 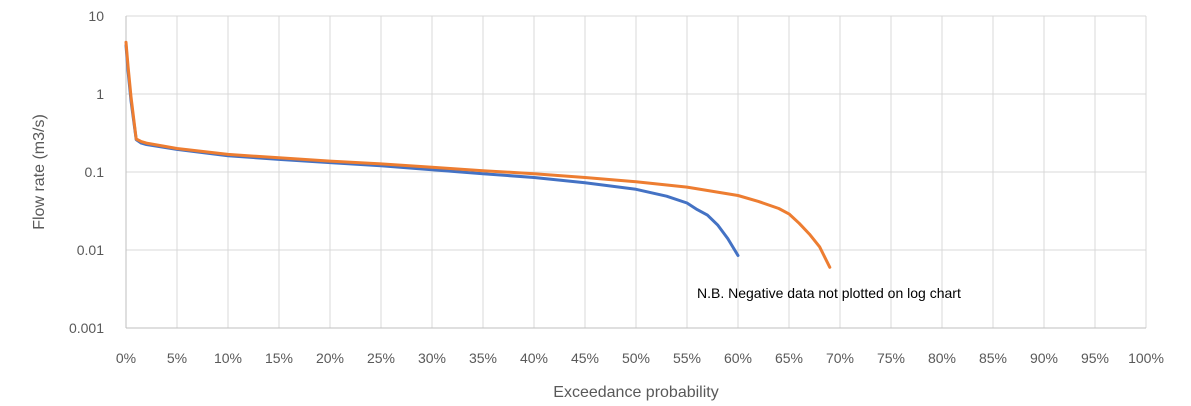 I want to click on x-tick-label: 40%, so click(x=534, y=358).